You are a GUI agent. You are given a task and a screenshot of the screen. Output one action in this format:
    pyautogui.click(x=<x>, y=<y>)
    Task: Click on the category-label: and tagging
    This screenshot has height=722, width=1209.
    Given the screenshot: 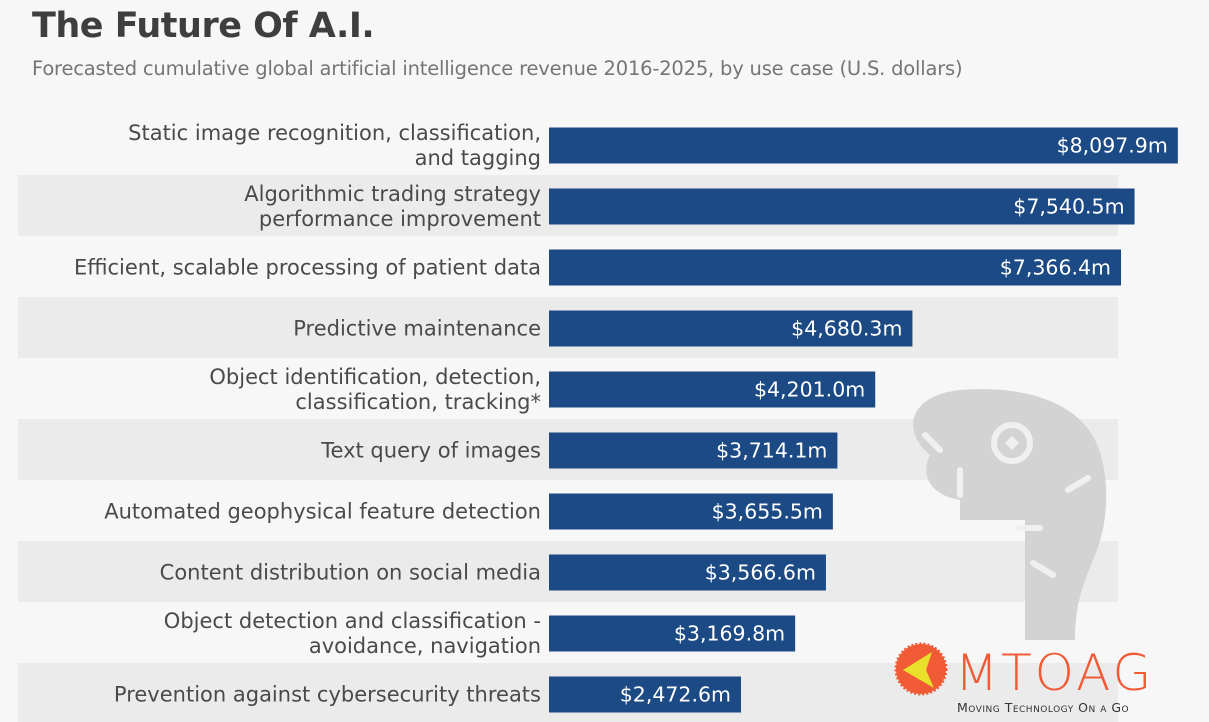 What is the action you would take?
    pyautogui.click(x=478, y=158)
    